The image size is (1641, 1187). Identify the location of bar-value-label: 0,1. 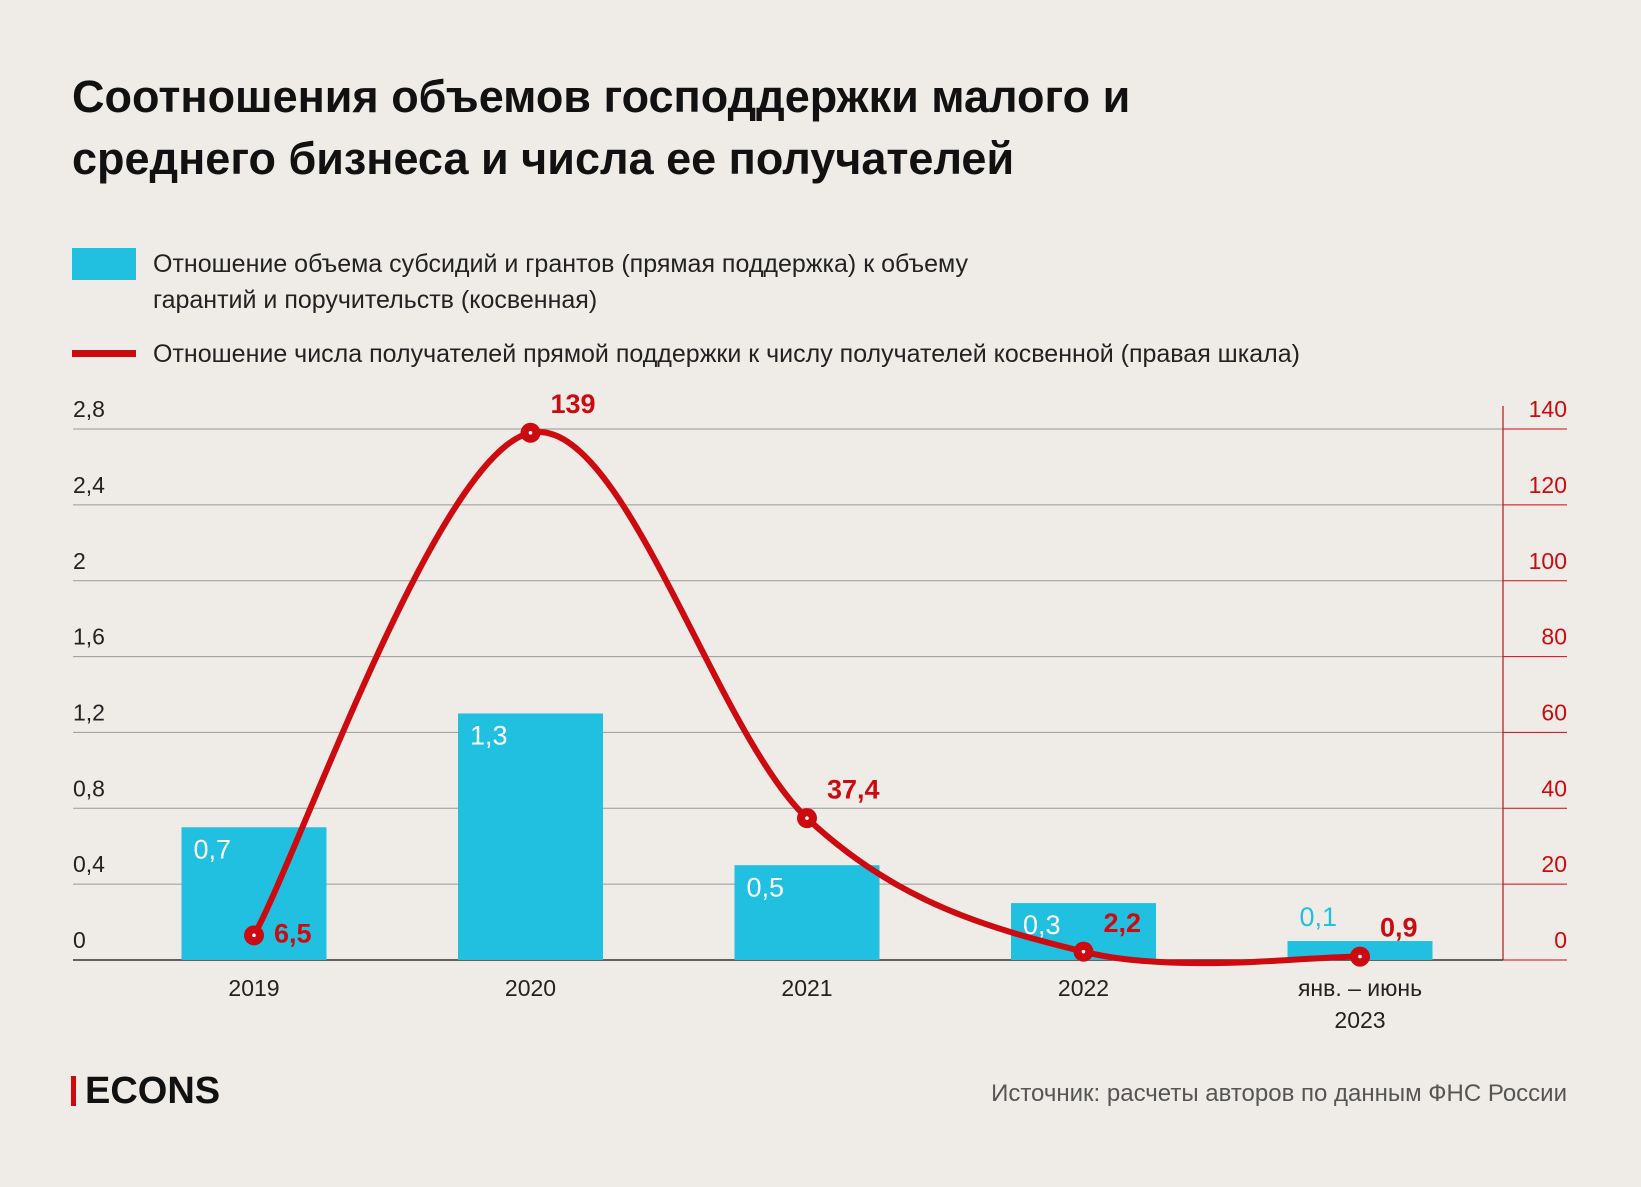
(1319, 917).